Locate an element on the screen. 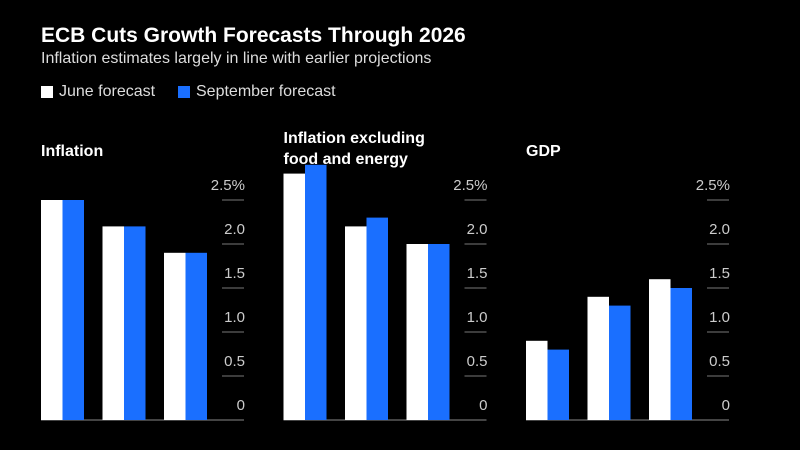 The width and height of the screenshot is (800, 450). legend-item: June forecast is located at coordinates (98, 92).